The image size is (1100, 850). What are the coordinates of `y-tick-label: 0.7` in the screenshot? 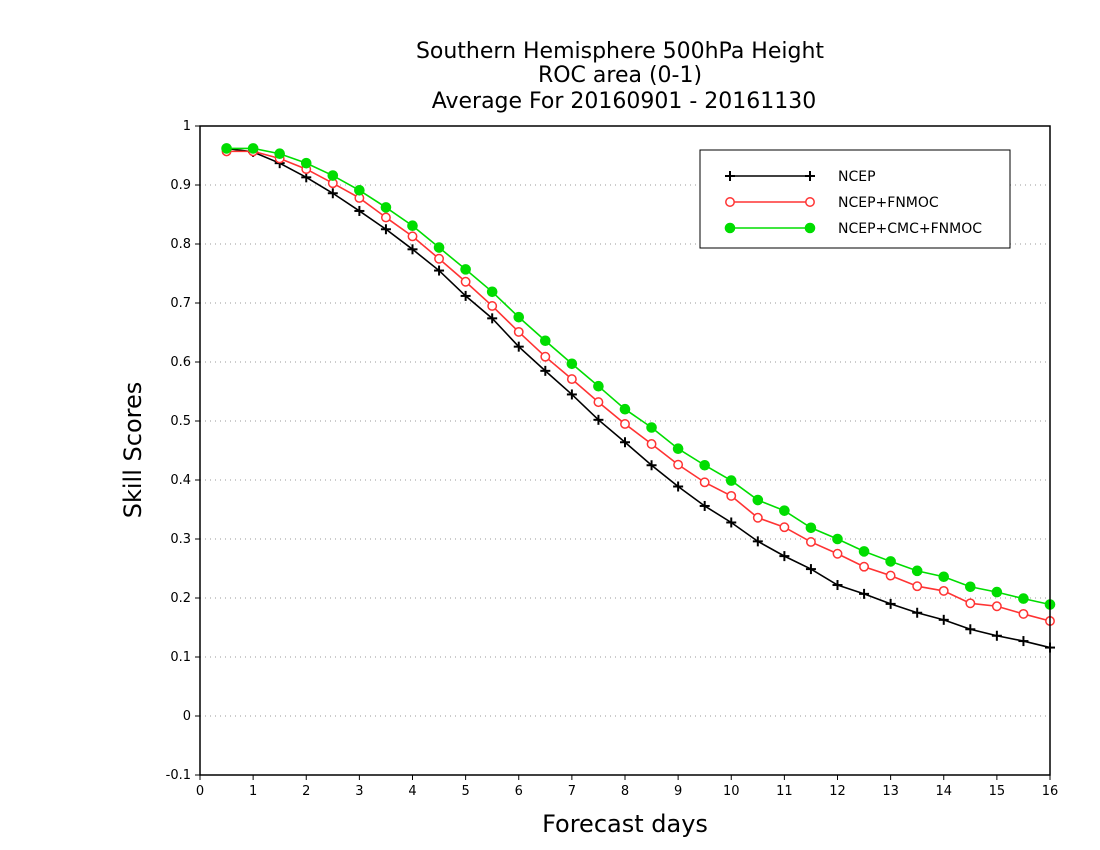 It's located at (180, 303).